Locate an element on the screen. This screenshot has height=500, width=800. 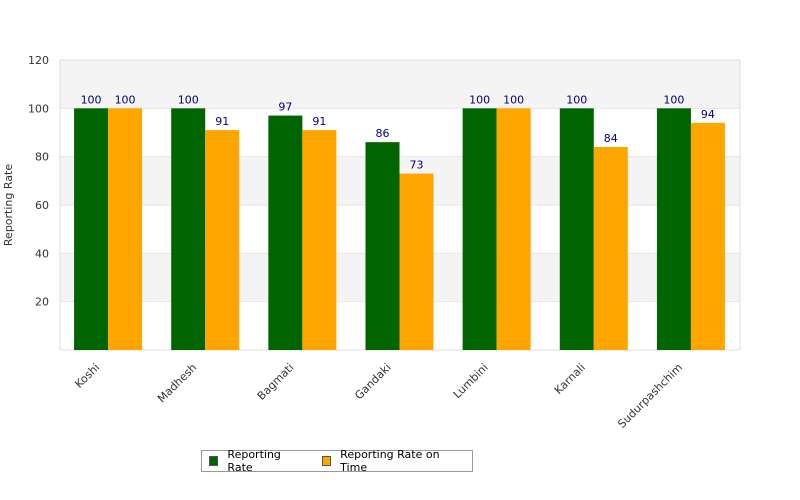
x-tick-label: Karnali is located at coordinates (570, 379).